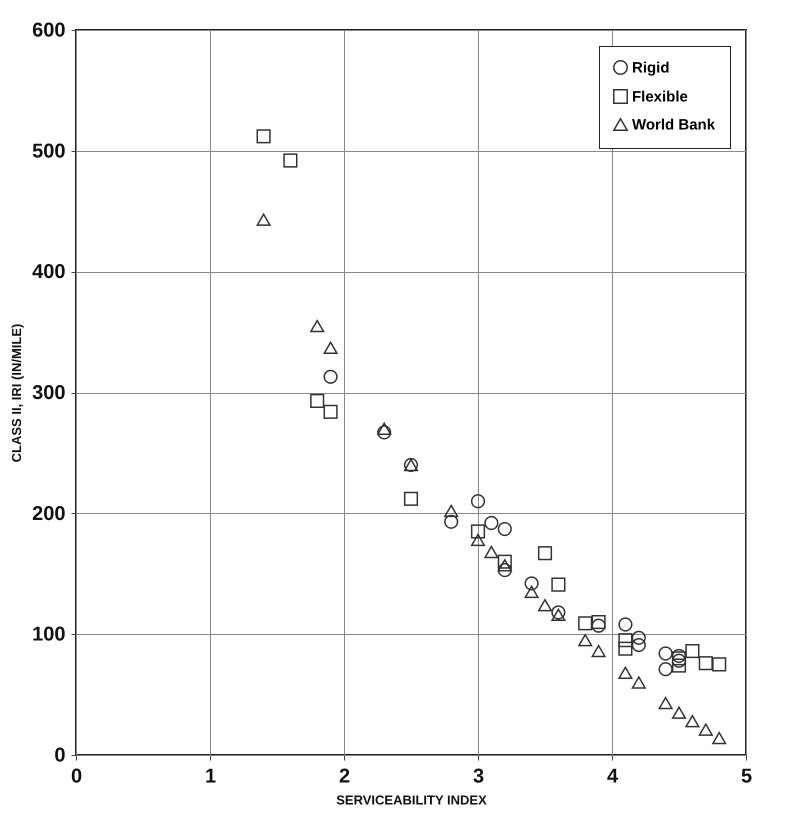 This screenshot has height=840, width=796. I want to click on x-axis-title: SERVICEABILITY INDEX, so click(412, 800).